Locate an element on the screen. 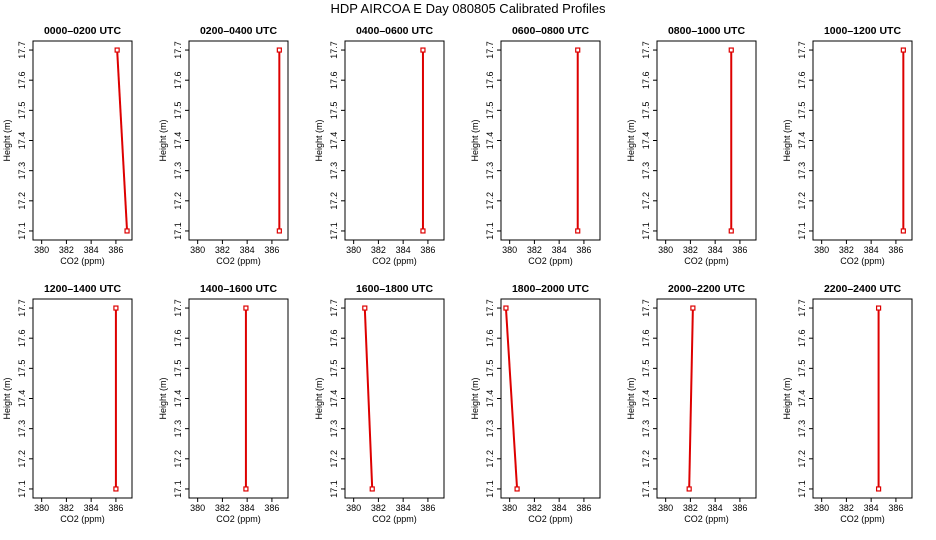 The width and height of the screenshot is (936, 540). panel-title: 1600–1800 UTC is located at coordinates (394, 289).